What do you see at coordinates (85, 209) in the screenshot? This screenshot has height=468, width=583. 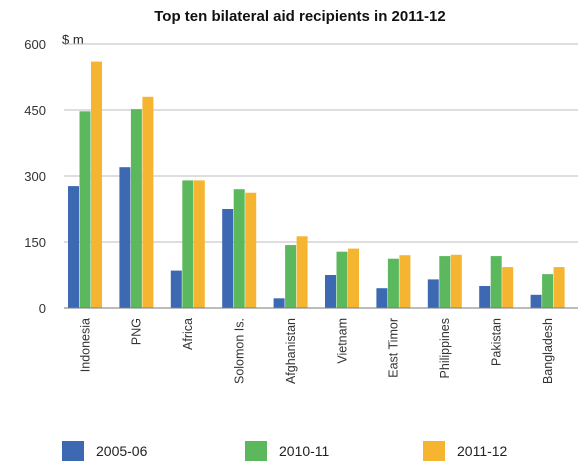 I see `bar-2010-11-Indonesia` at bounding box center [85, 209].